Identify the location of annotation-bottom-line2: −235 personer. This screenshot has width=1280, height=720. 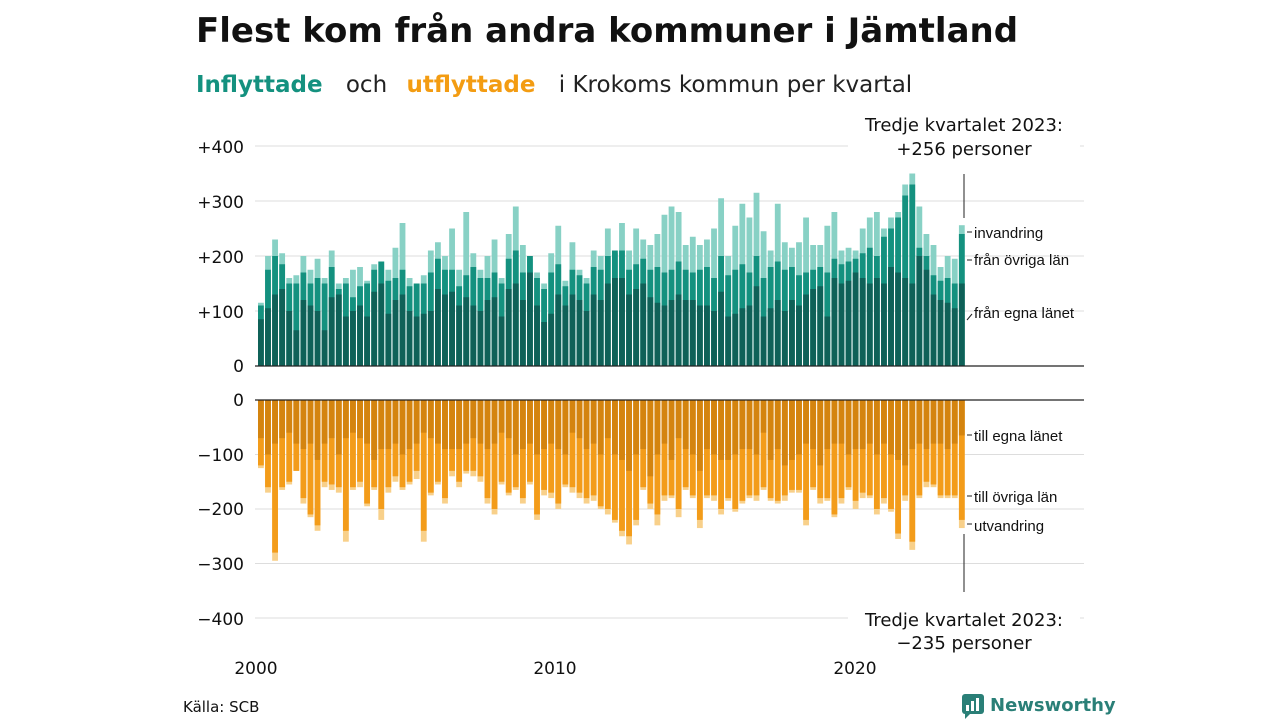
(964, 643).